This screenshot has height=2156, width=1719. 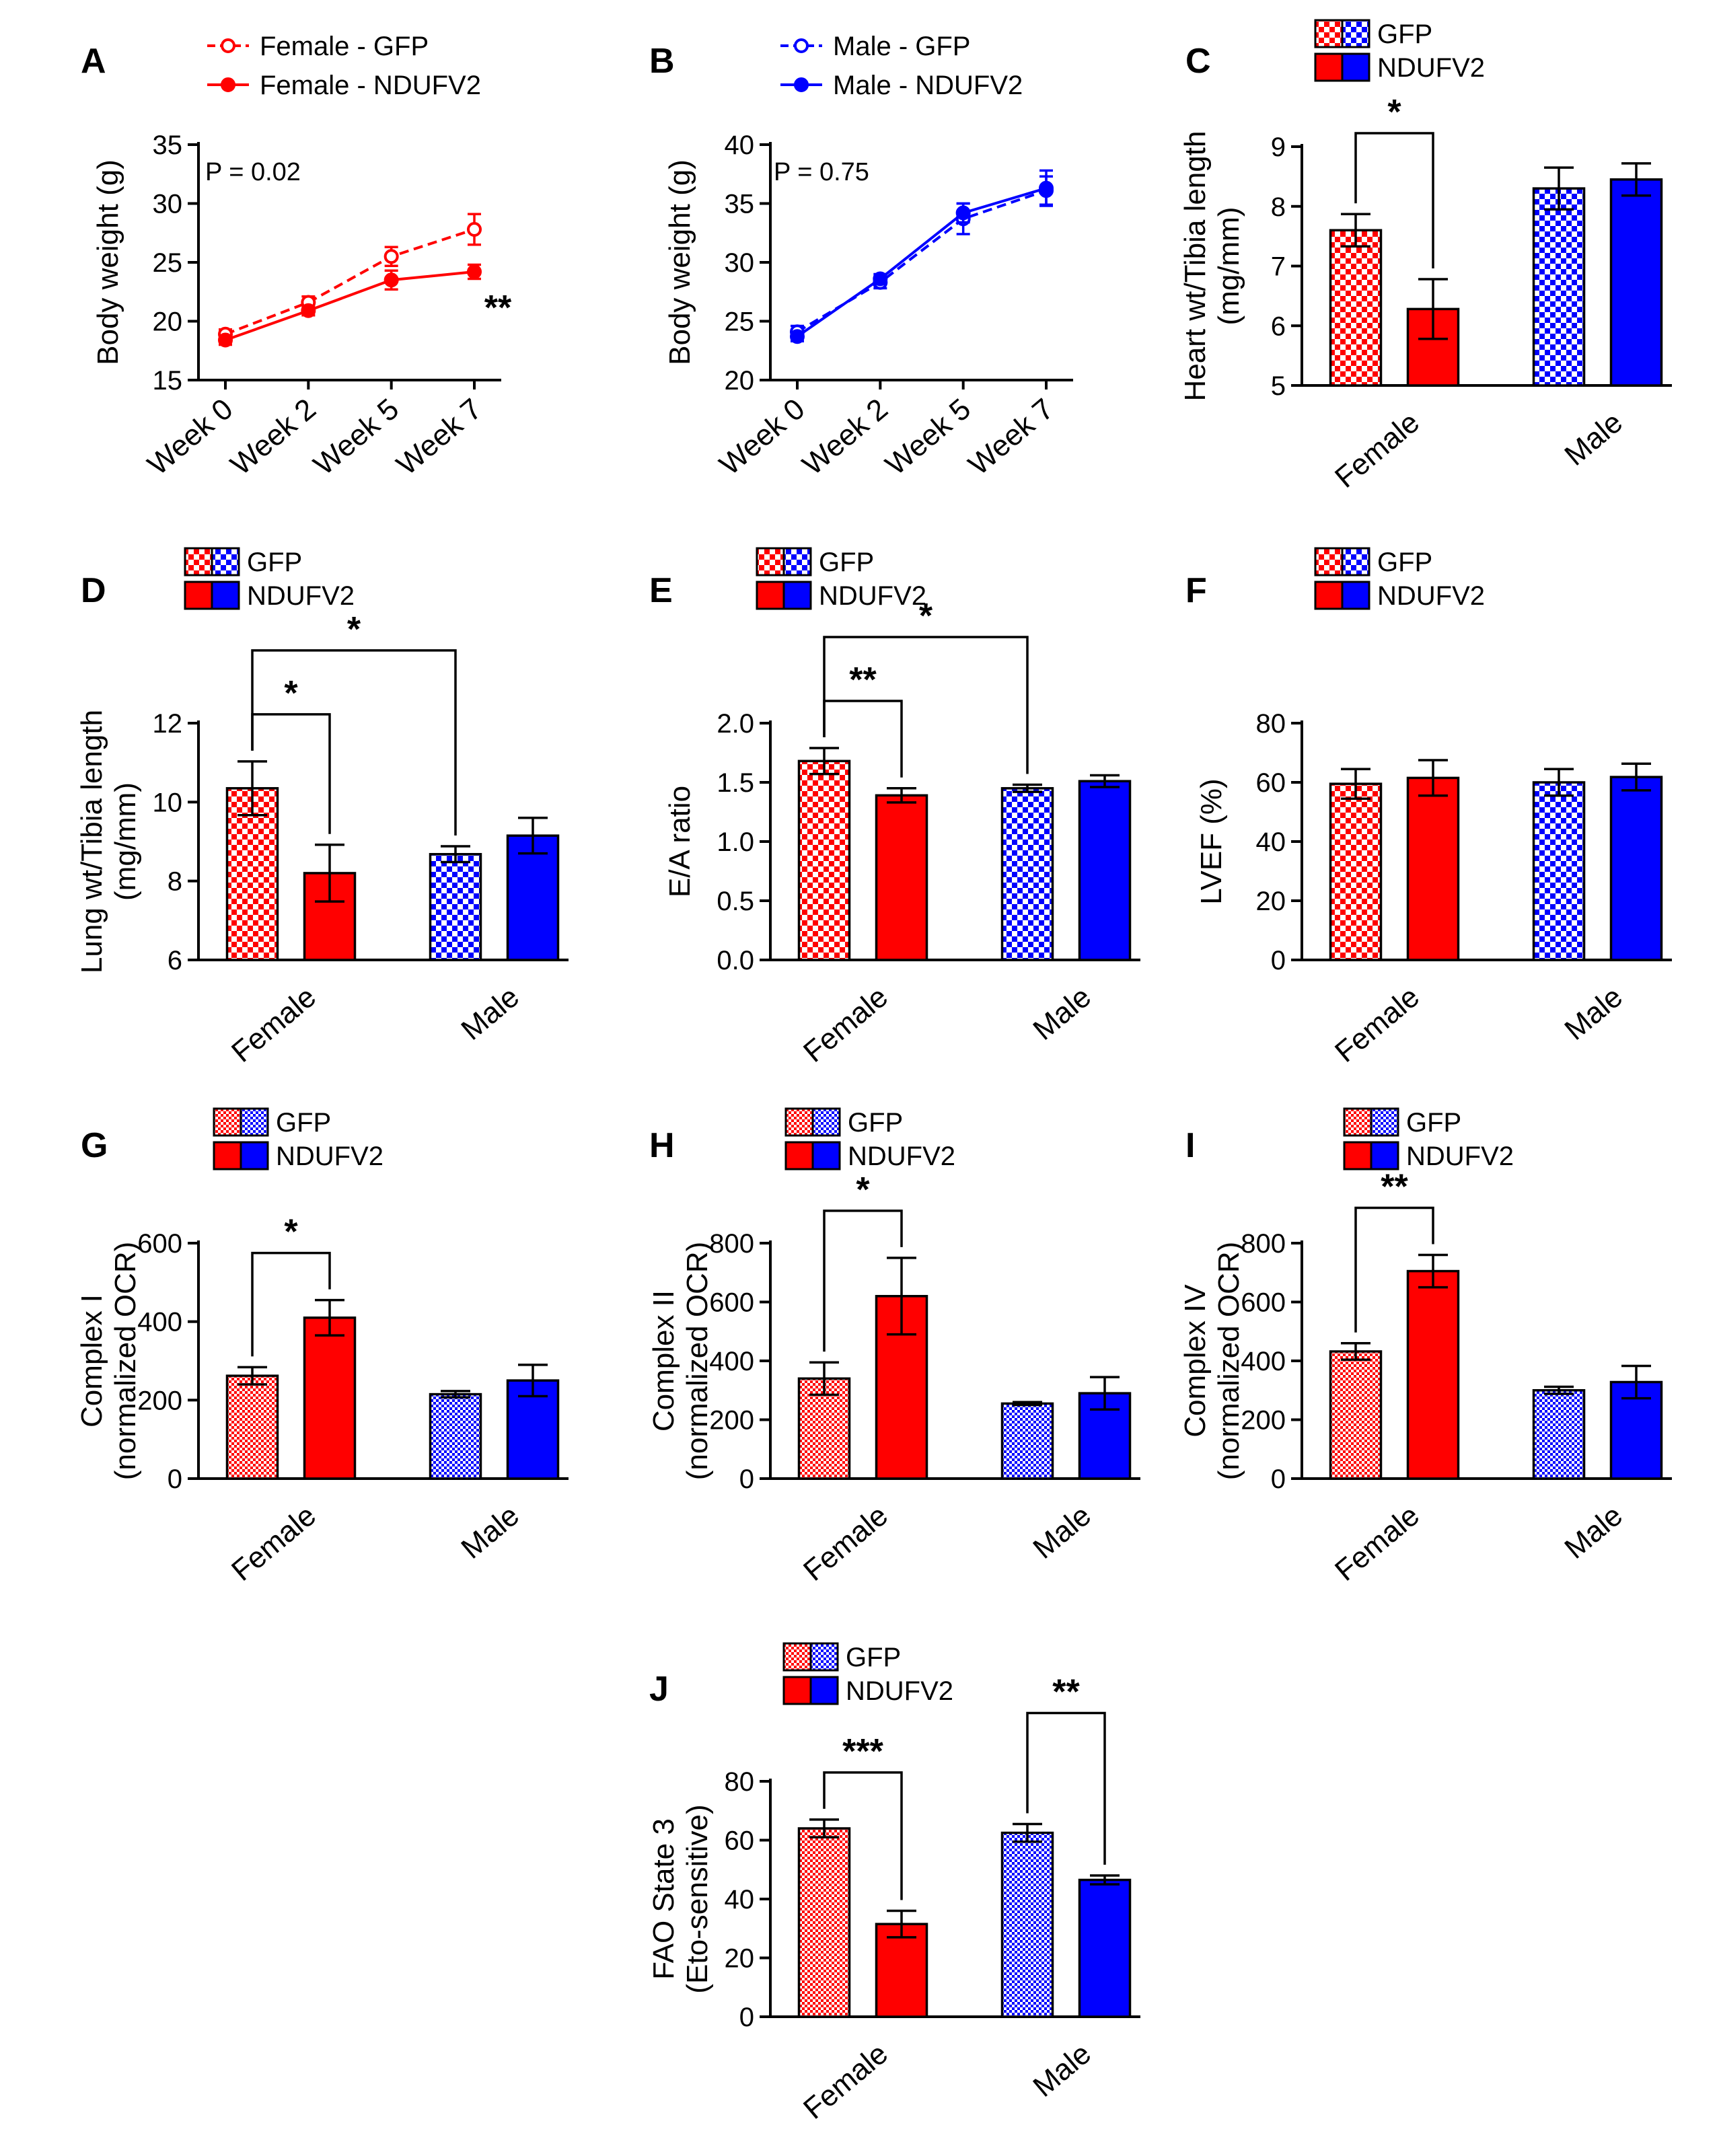 I want to click on panel-label: E, so click(x=661, y=590).